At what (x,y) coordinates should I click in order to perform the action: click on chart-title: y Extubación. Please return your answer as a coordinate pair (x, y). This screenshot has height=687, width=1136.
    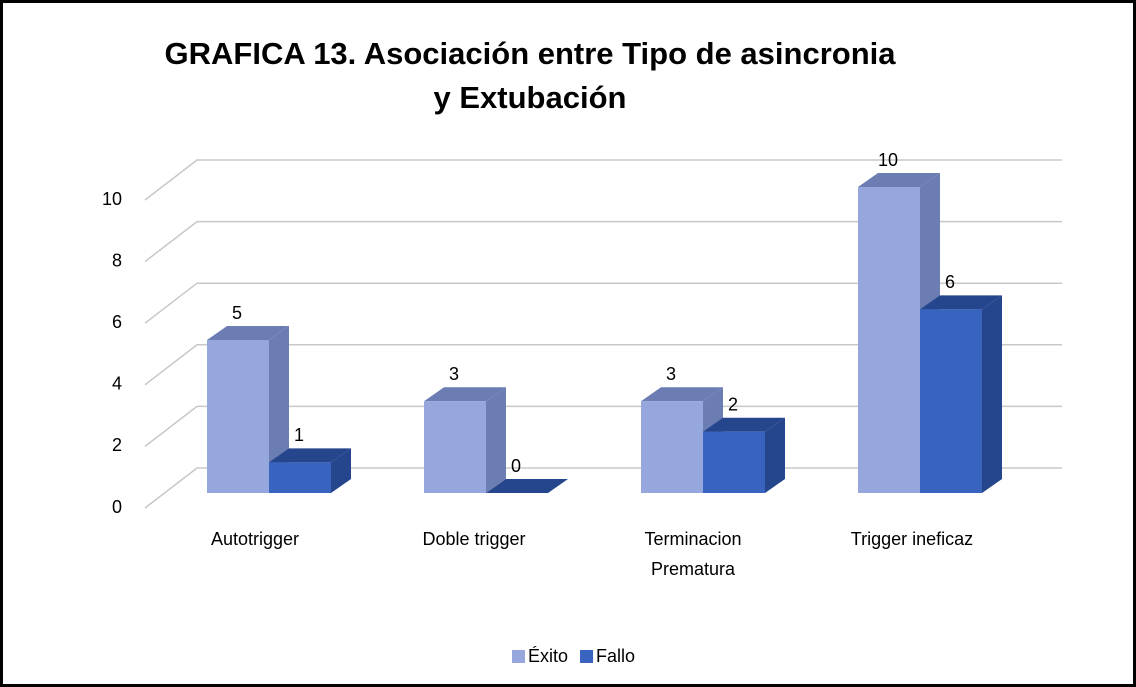
    Looking at the image, I should click on (530, 97).